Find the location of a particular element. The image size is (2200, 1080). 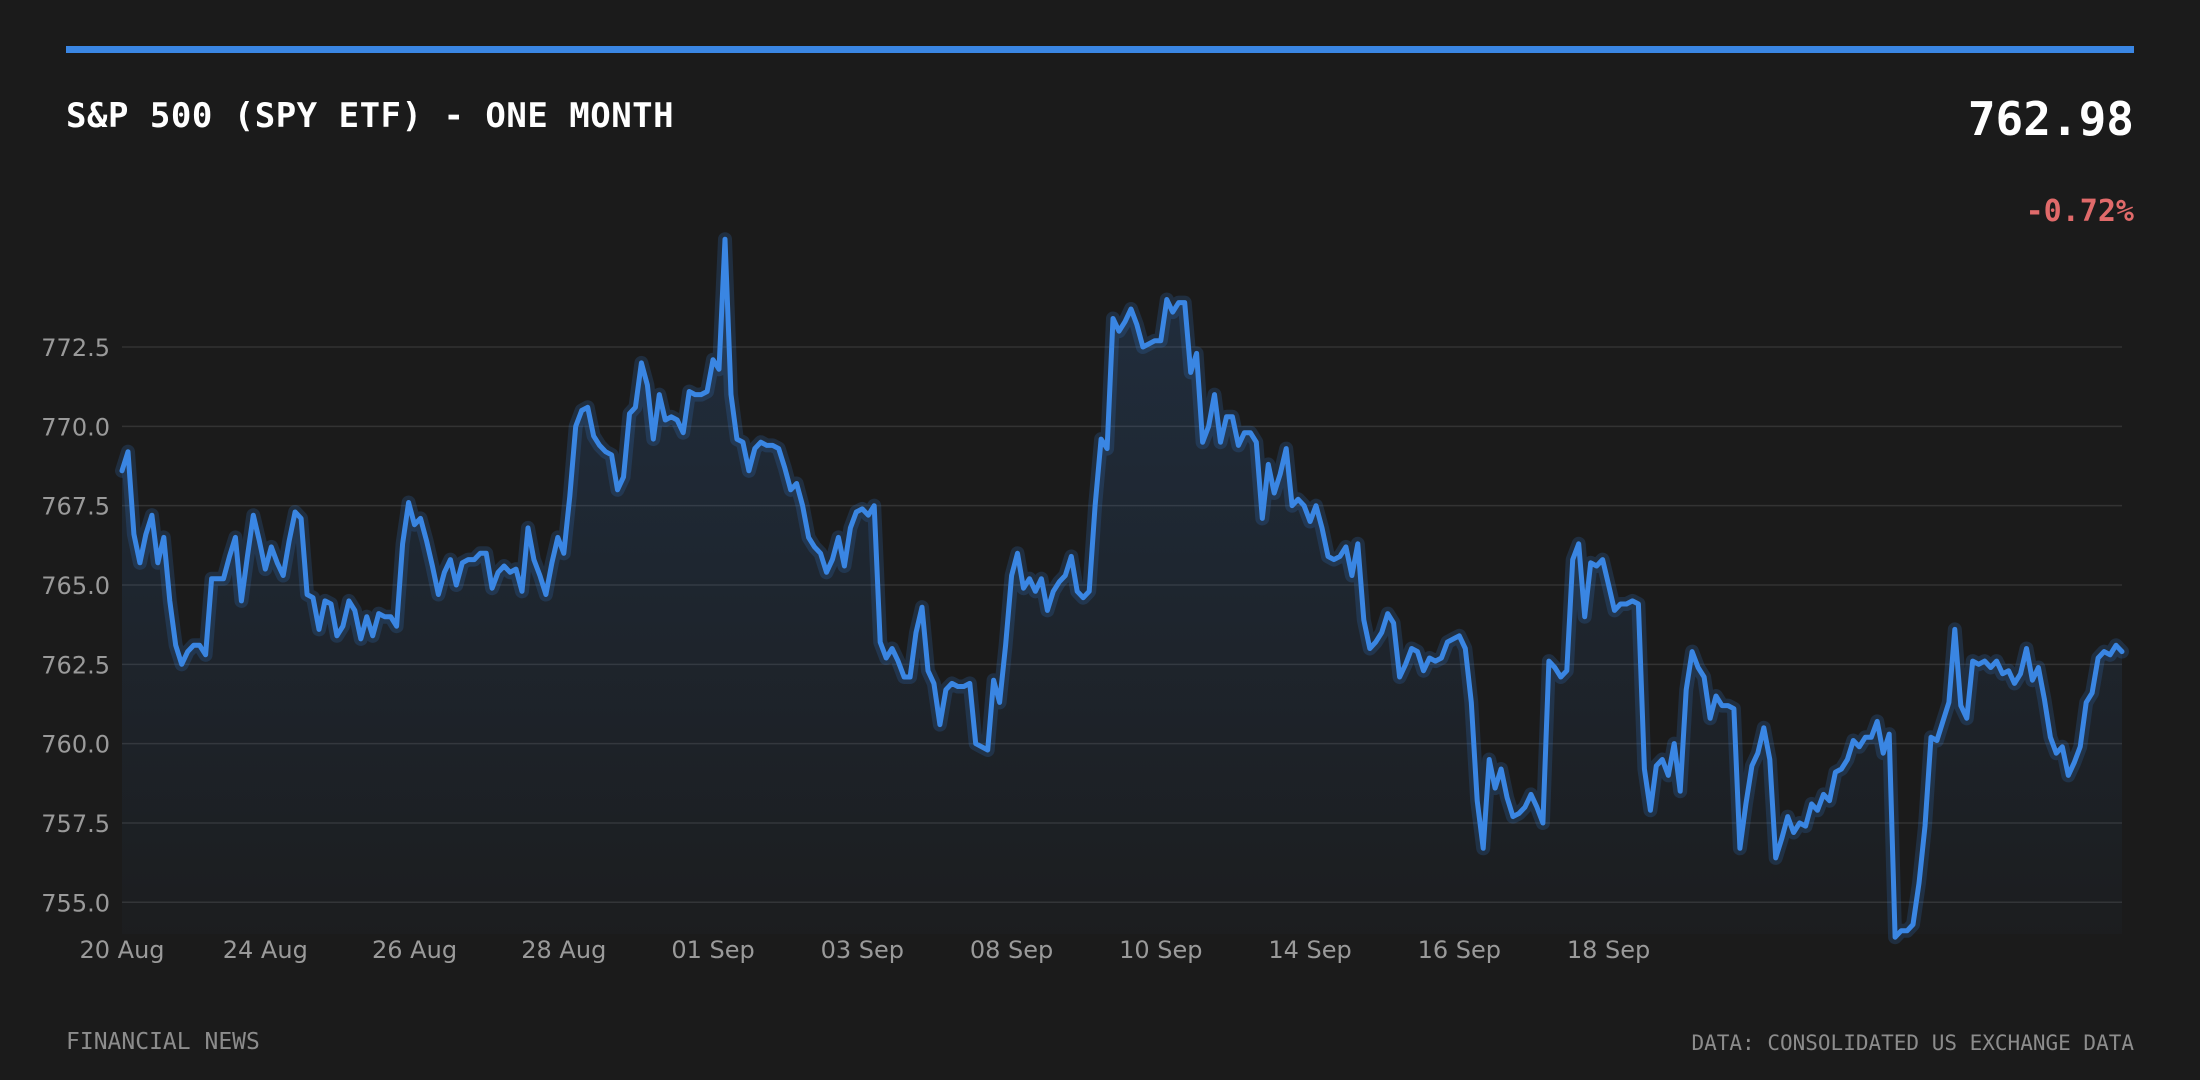

y-tick-label: 760.0 is located at coordinates (75, 745).